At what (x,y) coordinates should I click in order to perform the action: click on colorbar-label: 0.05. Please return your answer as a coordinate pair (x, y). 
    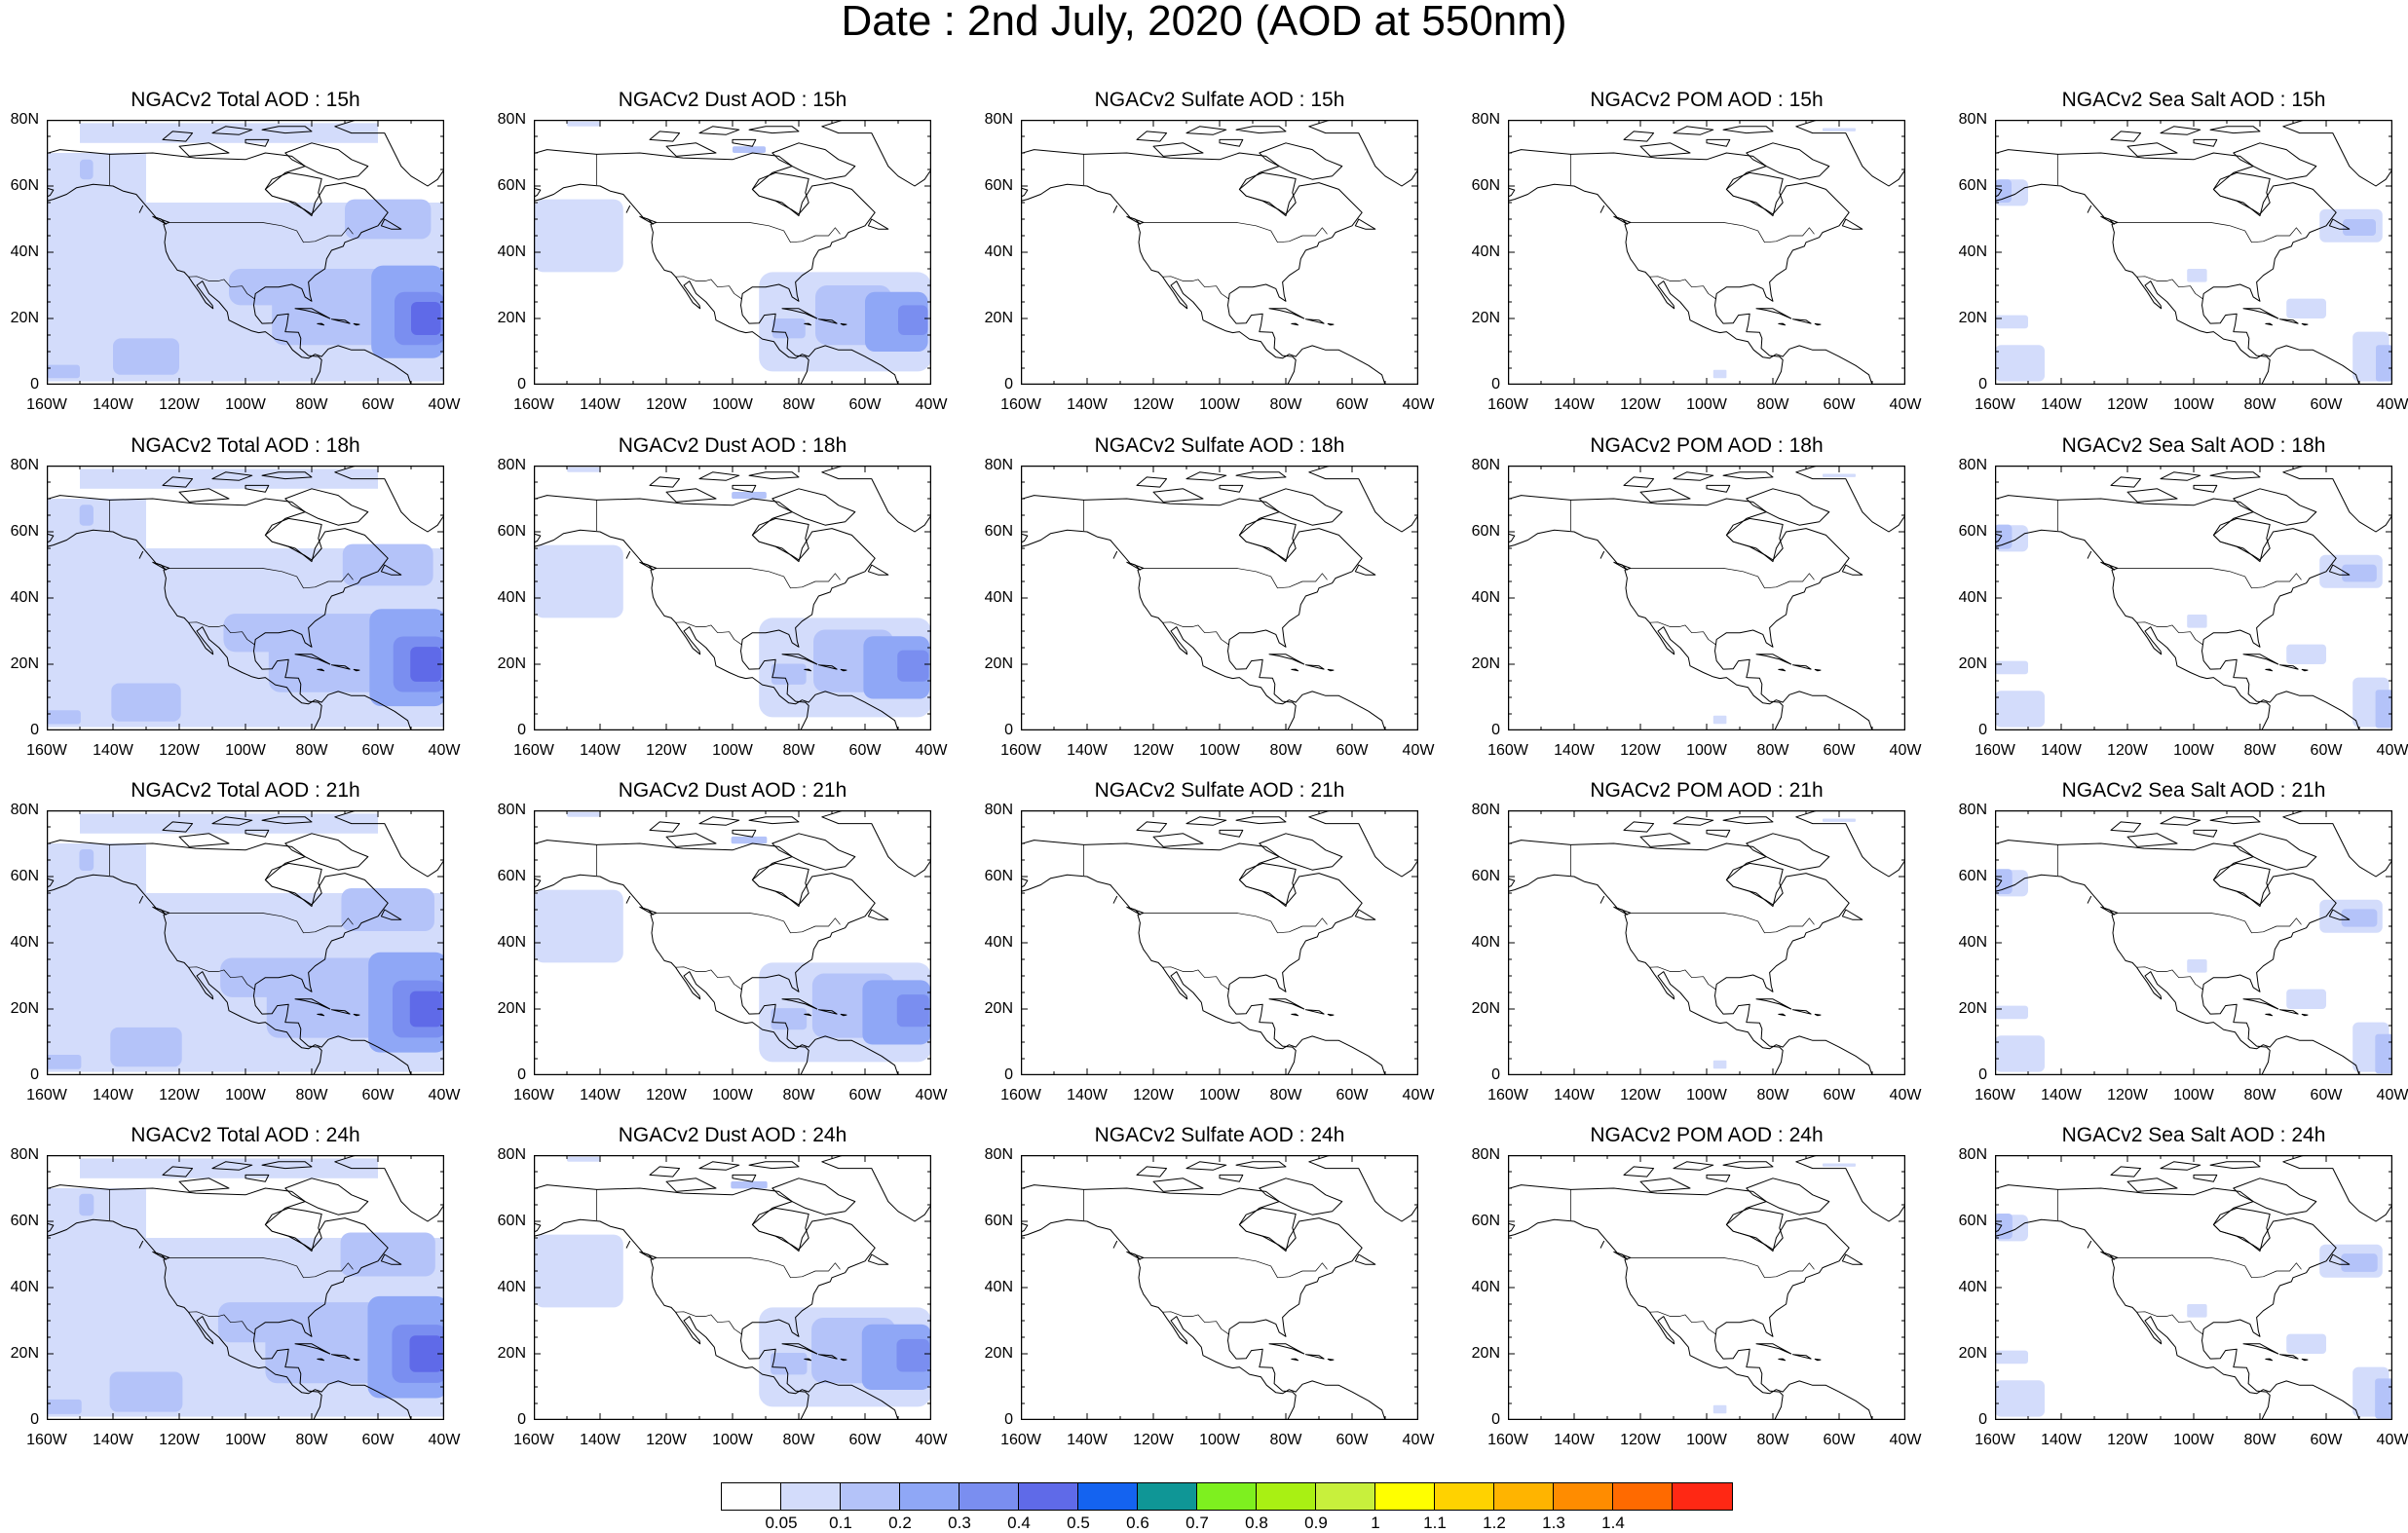
    Looking at the image, I should click on (781, 1523).